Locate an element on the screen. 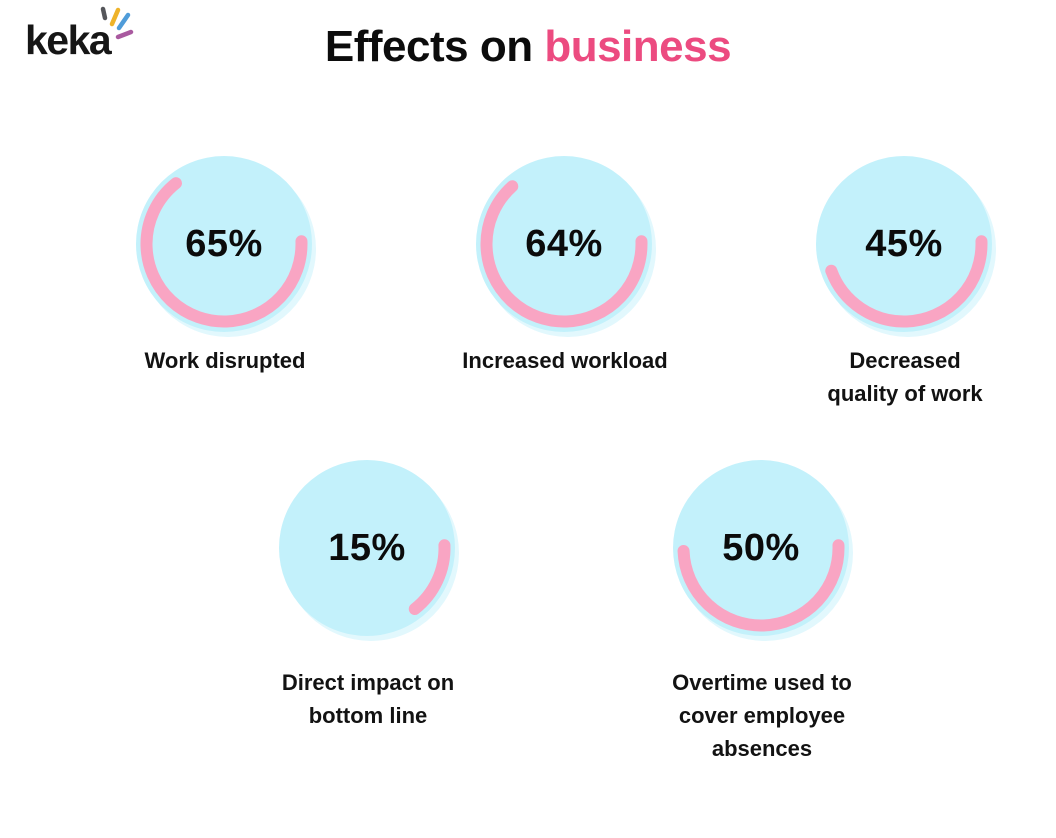 This screenshot has width=1056, height=838. donut-chart: 50% is located at coordinates (762, 549).